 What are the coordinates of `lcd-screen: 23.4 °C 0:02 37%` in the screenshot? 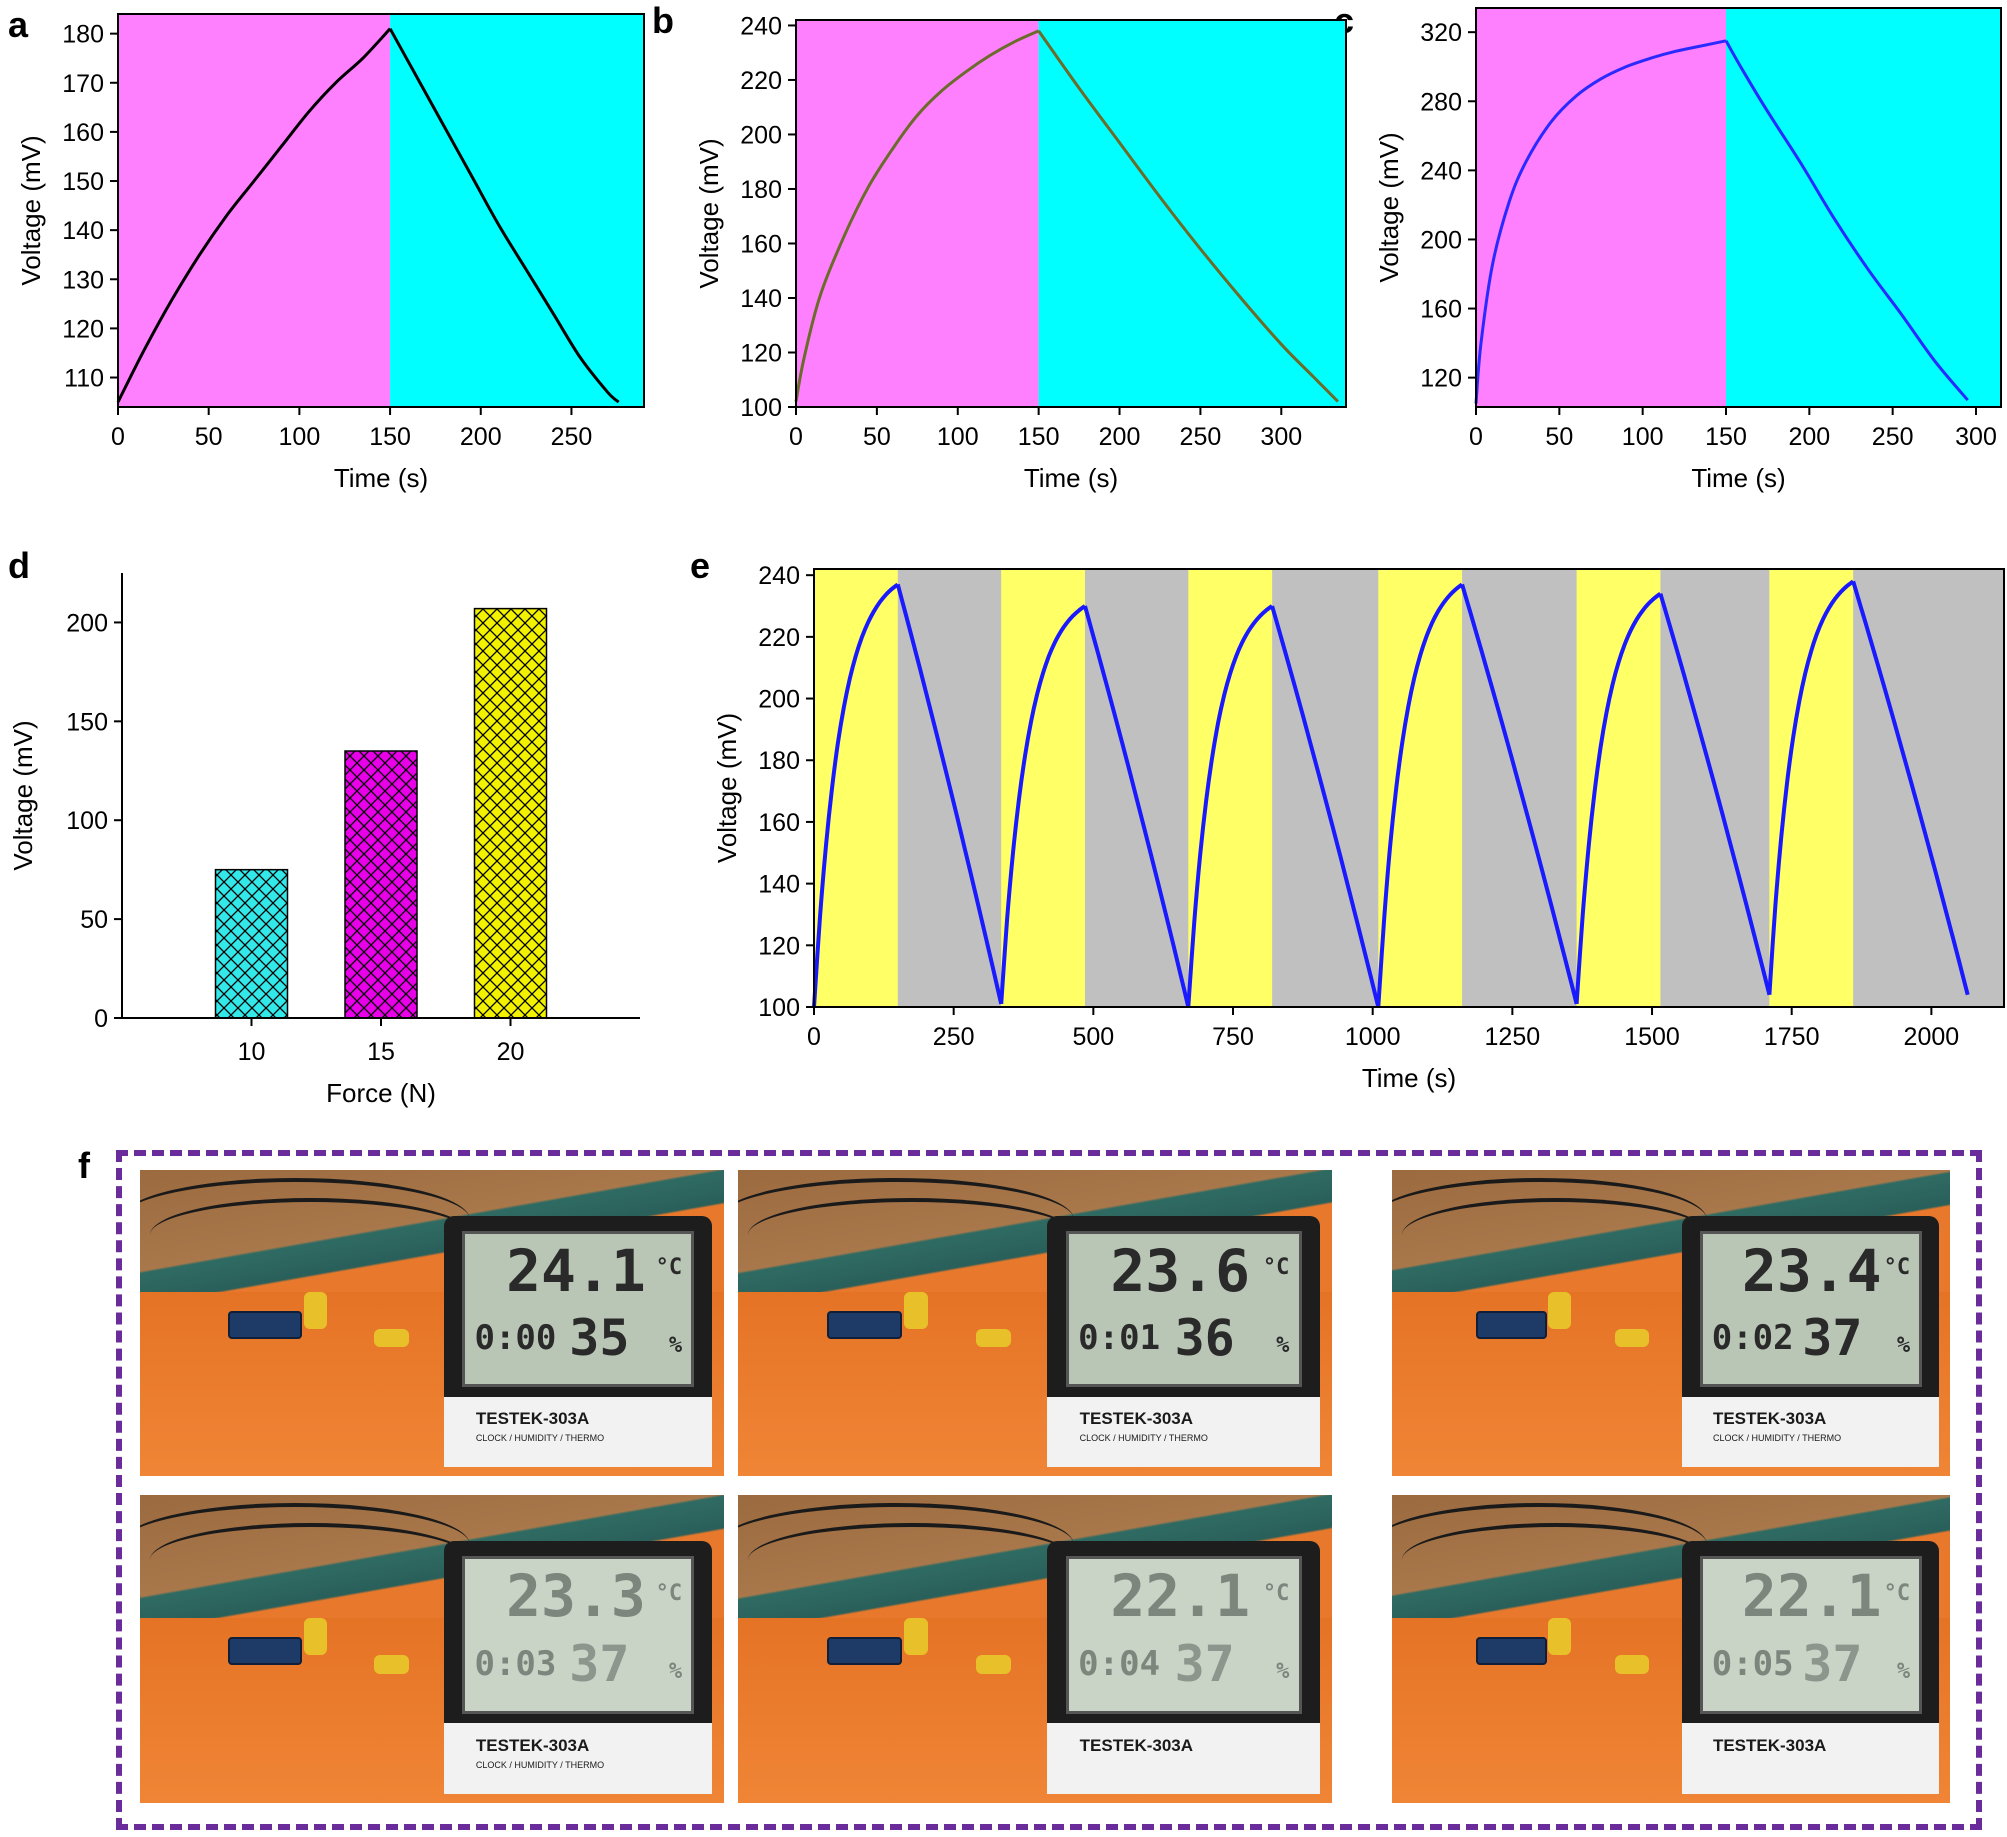 It's located at (1811, 1309).